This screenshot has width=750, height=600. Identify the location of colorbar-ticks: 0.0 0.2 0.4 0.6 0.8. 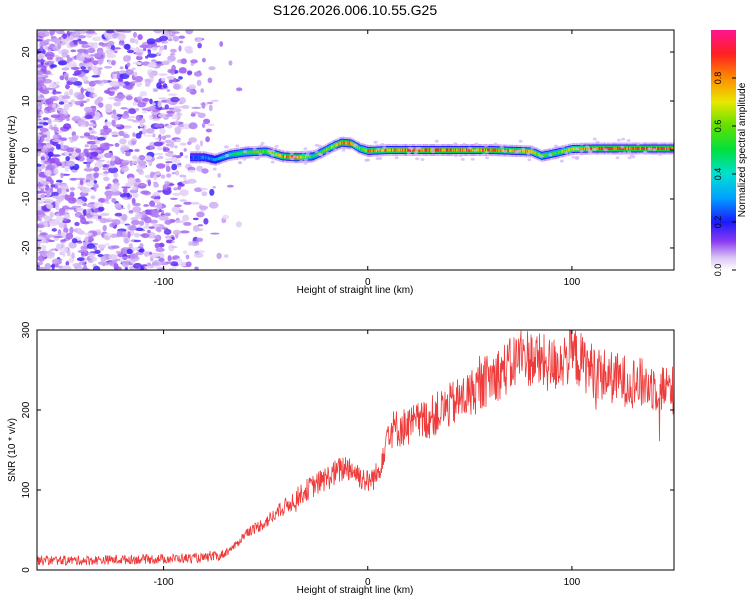
(724, 174).